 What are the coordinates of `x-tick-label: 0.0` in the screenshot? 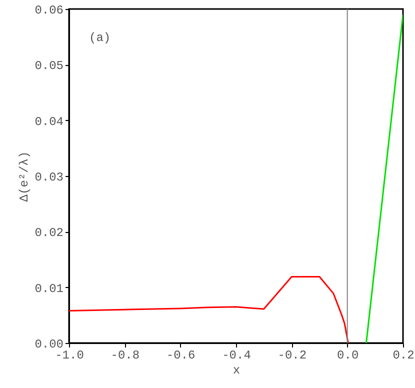 It's located at (348, 355).